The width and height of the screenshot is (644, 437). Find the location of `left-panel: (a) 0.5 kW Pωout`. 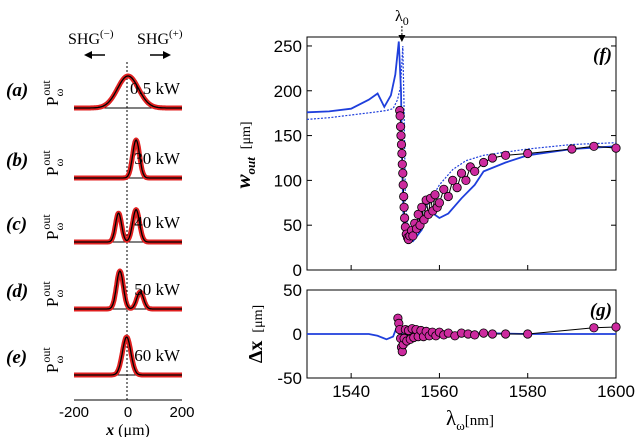

left-panel: (a) 0.5 kW Pωout is located at coordinates (95, 92).